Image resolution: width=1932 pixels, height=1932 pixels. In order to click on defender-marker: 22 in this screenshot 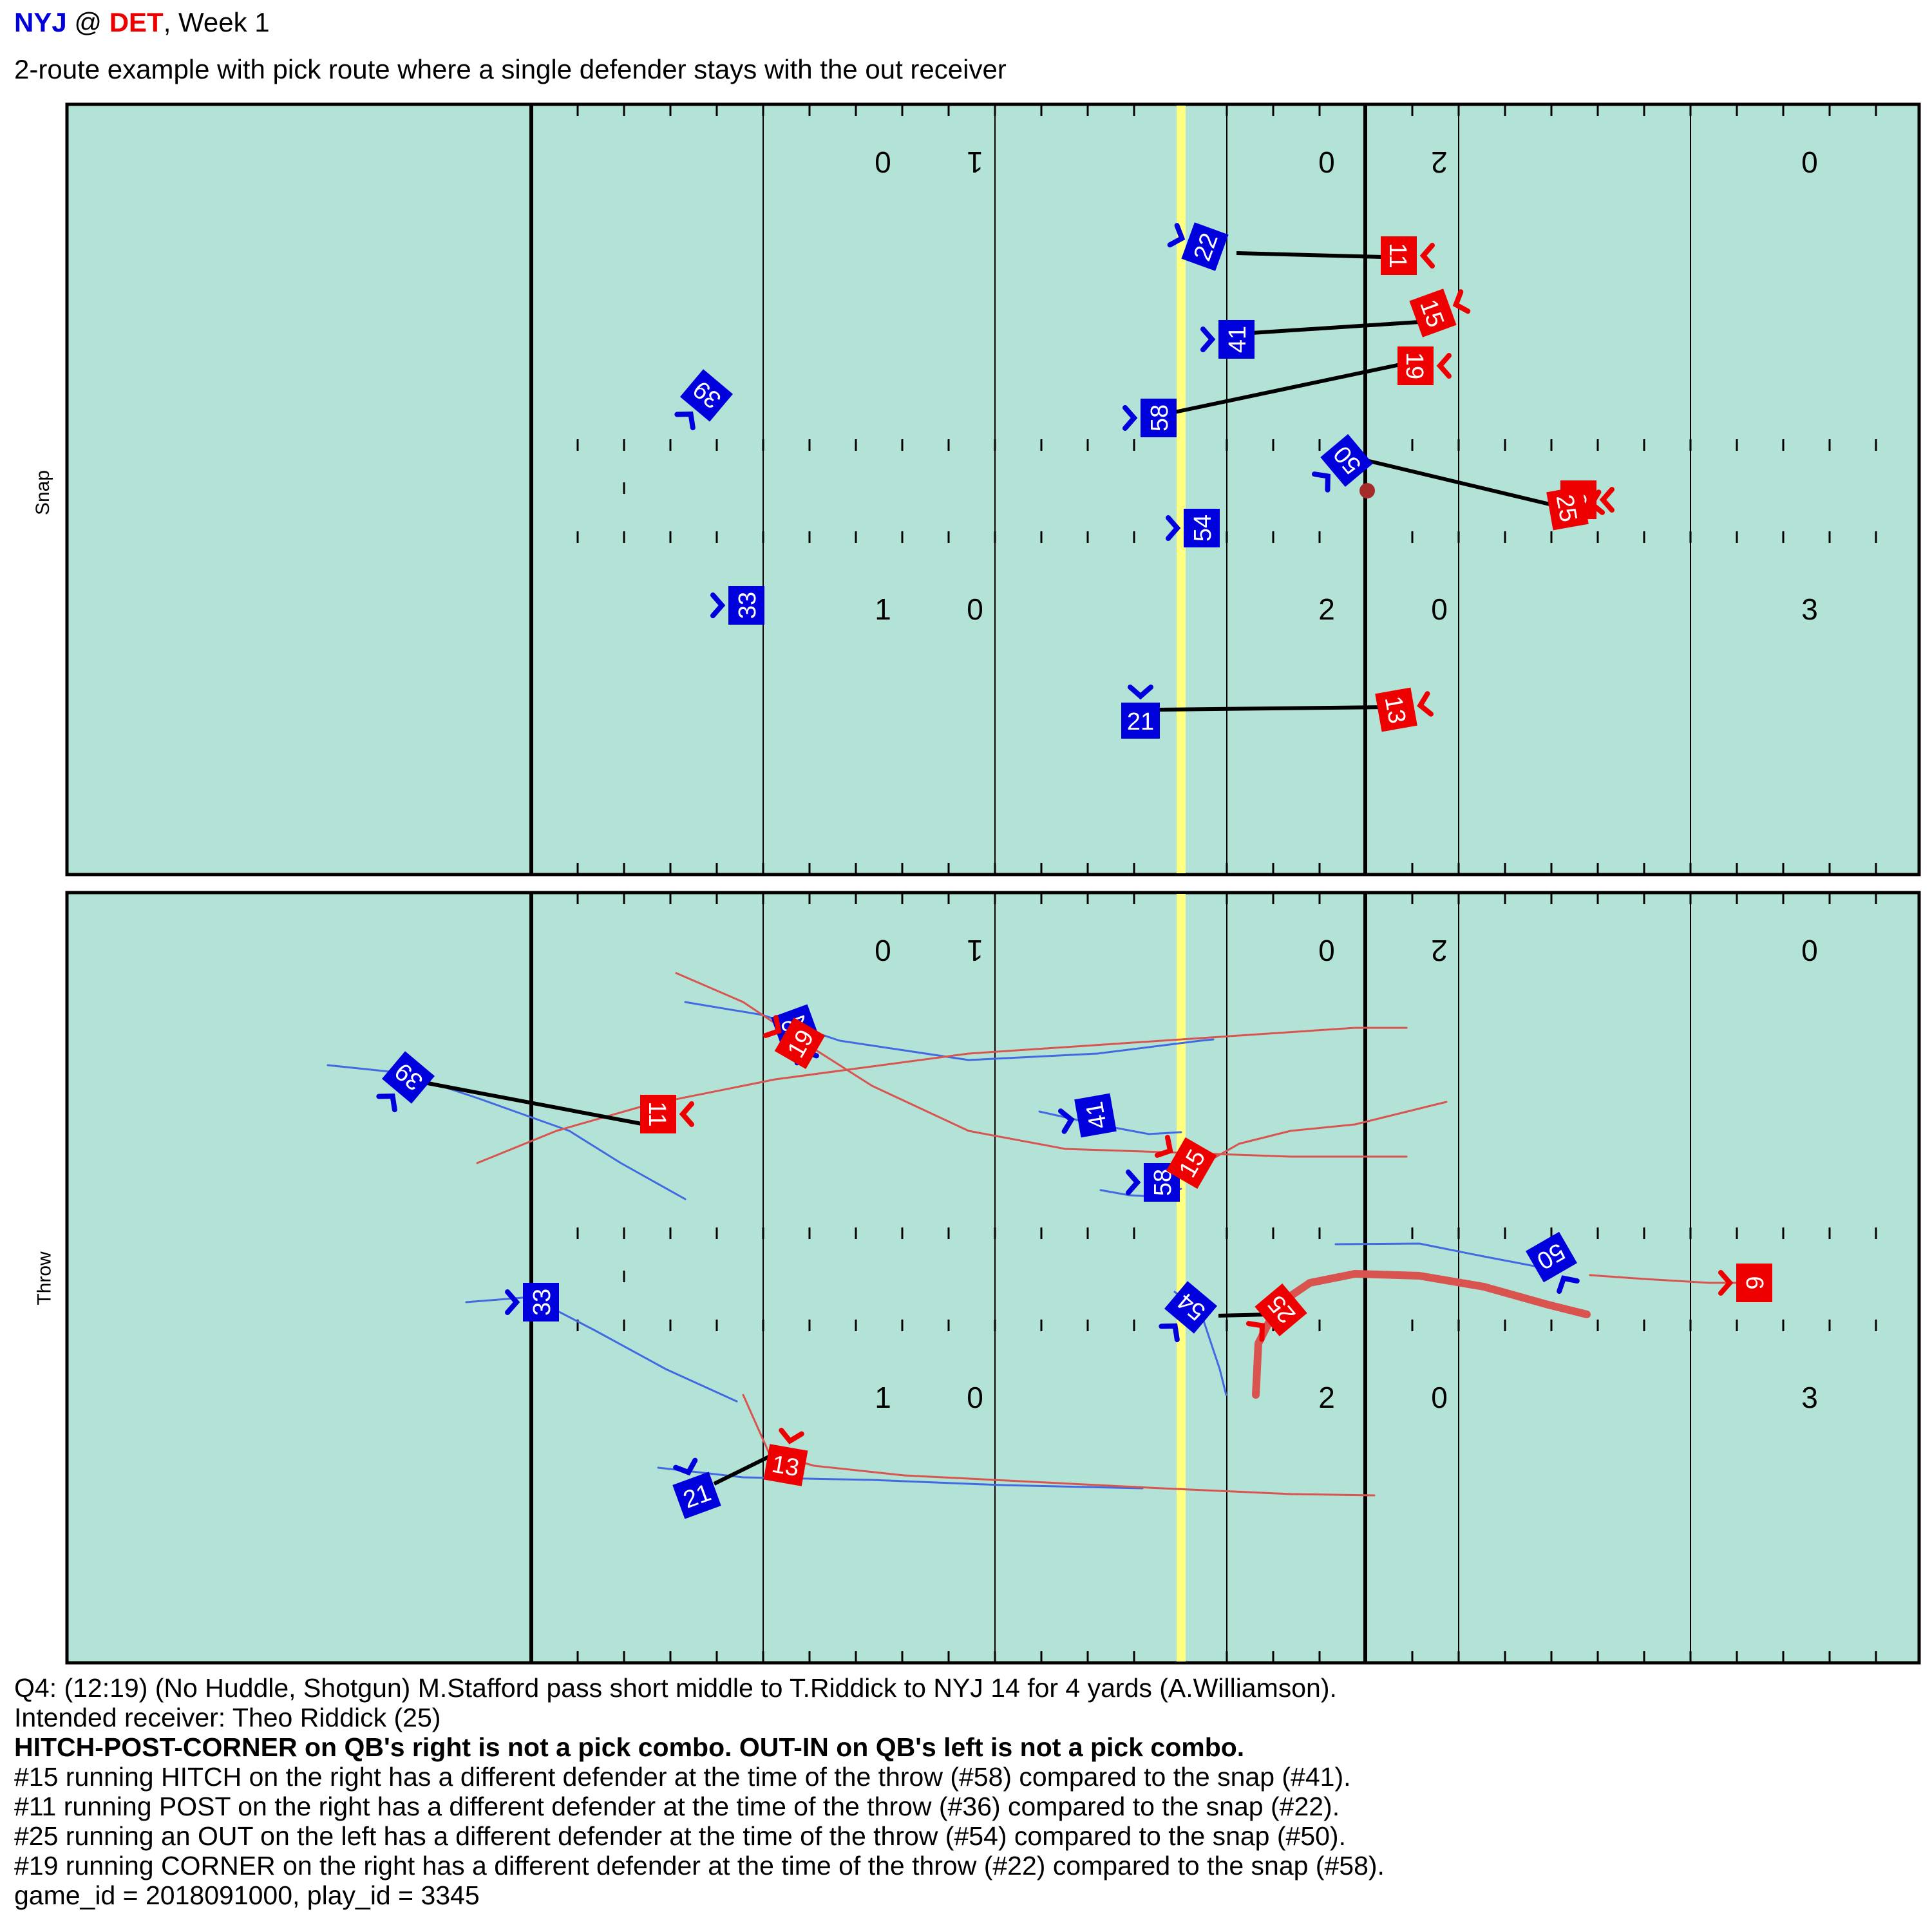, I will do `click(1198, 247)`.